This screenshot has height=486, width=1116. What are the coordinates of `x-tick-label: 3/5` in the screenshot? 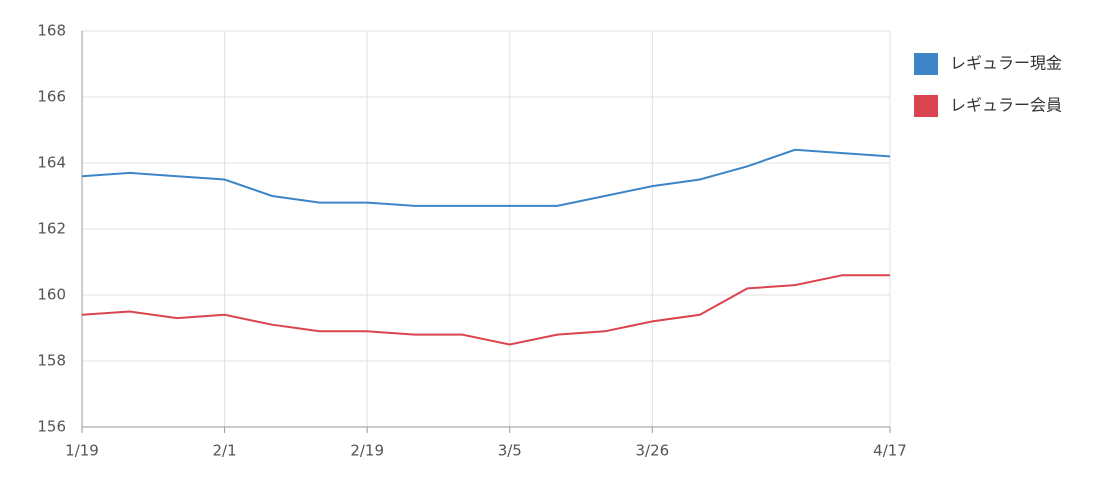 It's located at (510, 451).